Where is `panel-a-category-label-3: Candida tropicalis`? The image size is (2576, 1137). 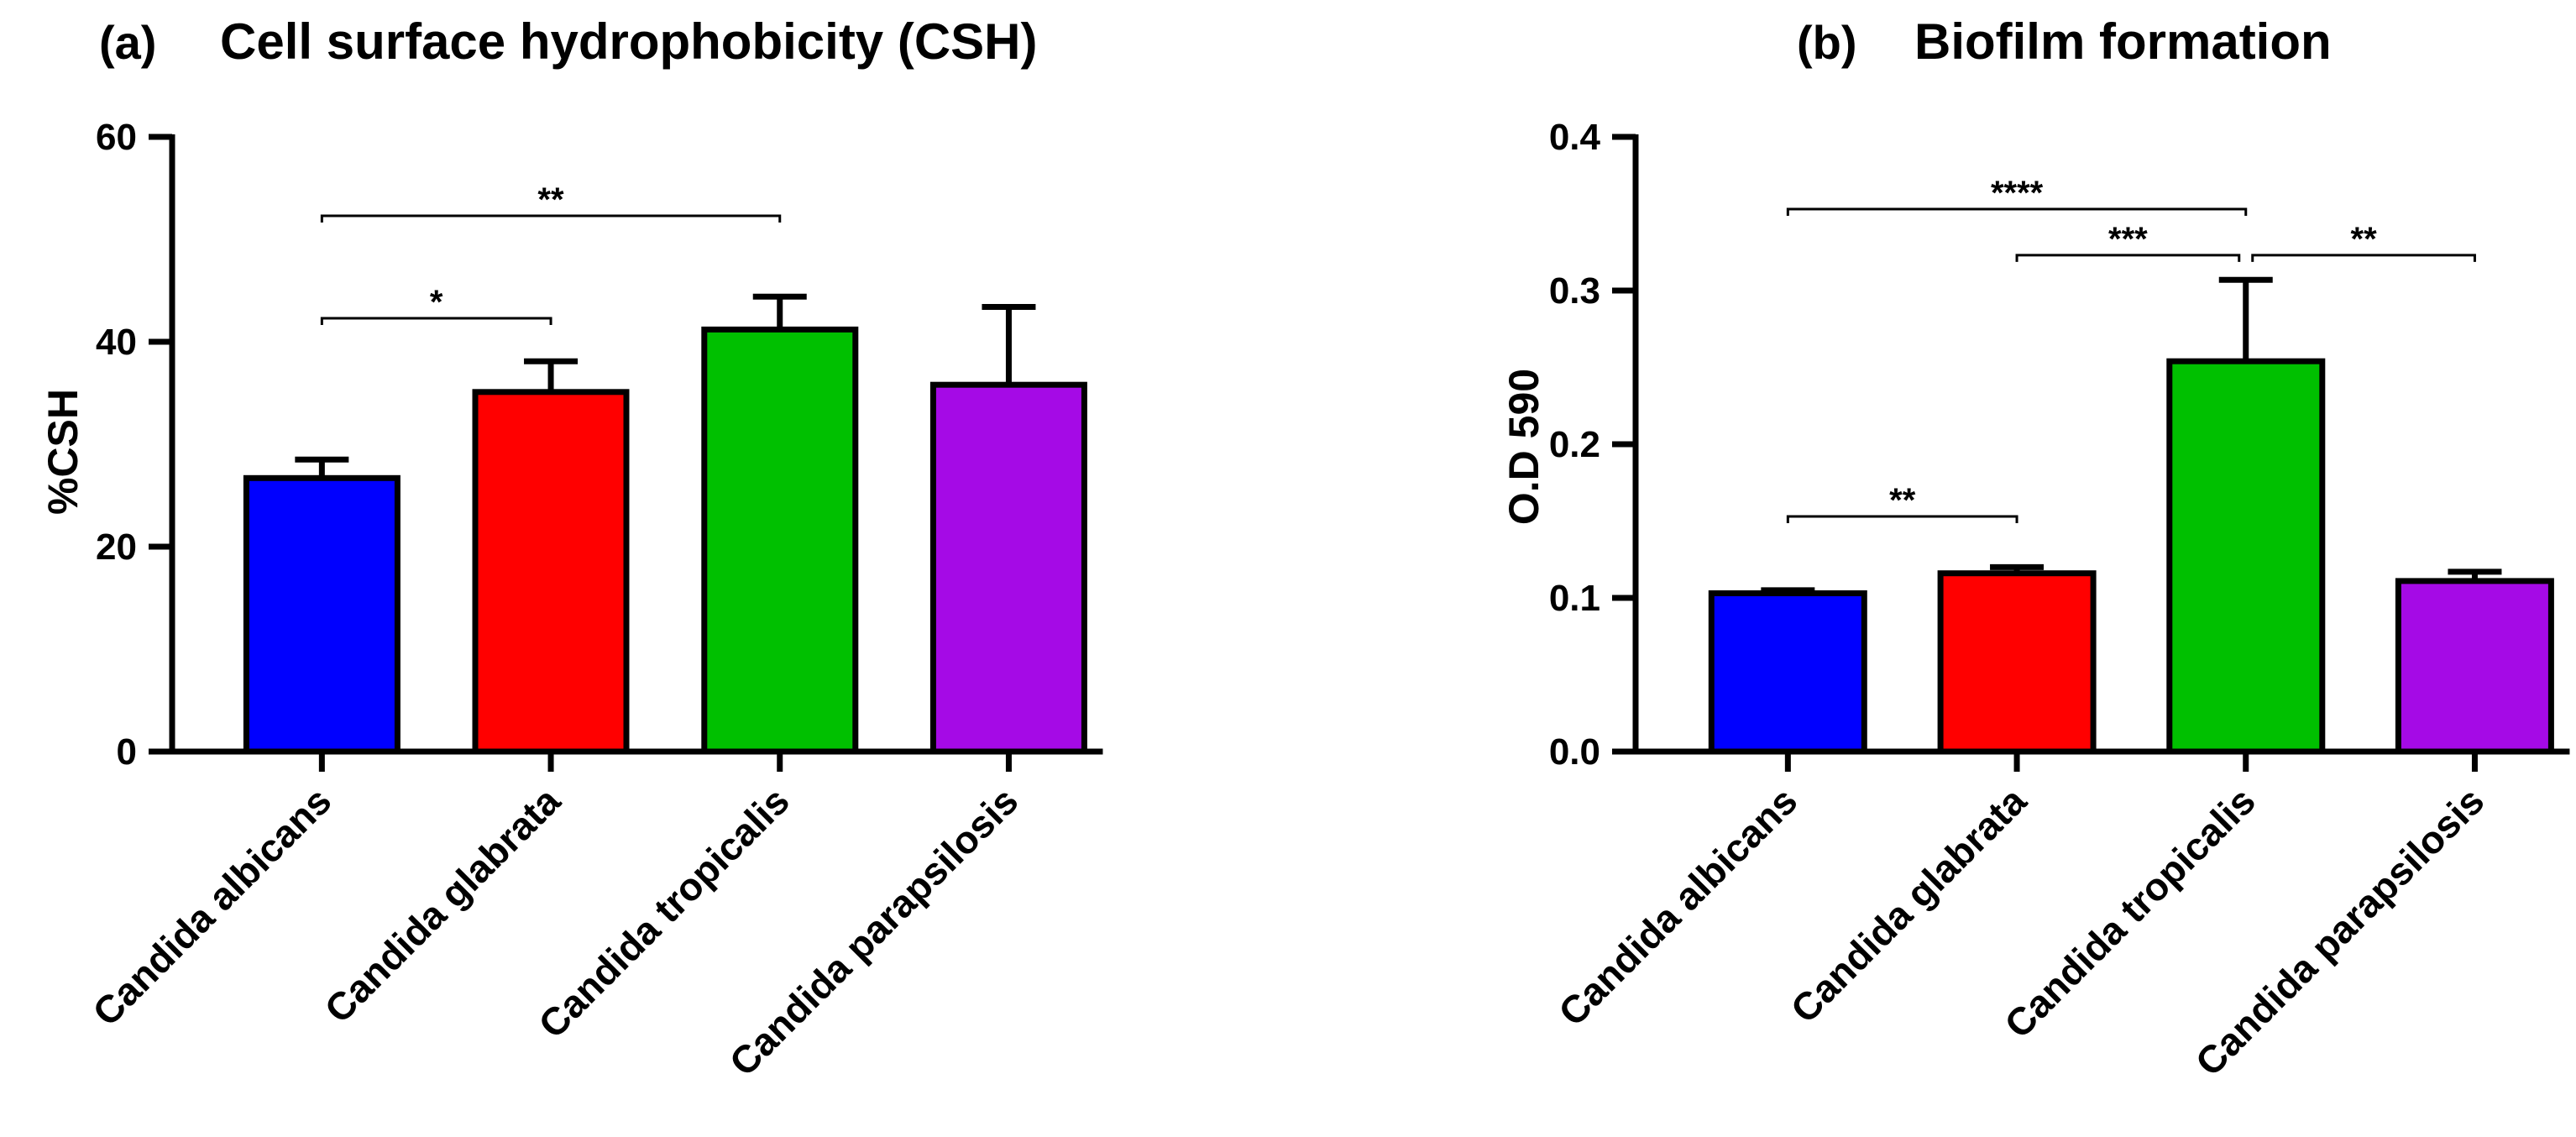 panel-a-category-label-3: Candida tropicalis is located at coordinates (664, 912).